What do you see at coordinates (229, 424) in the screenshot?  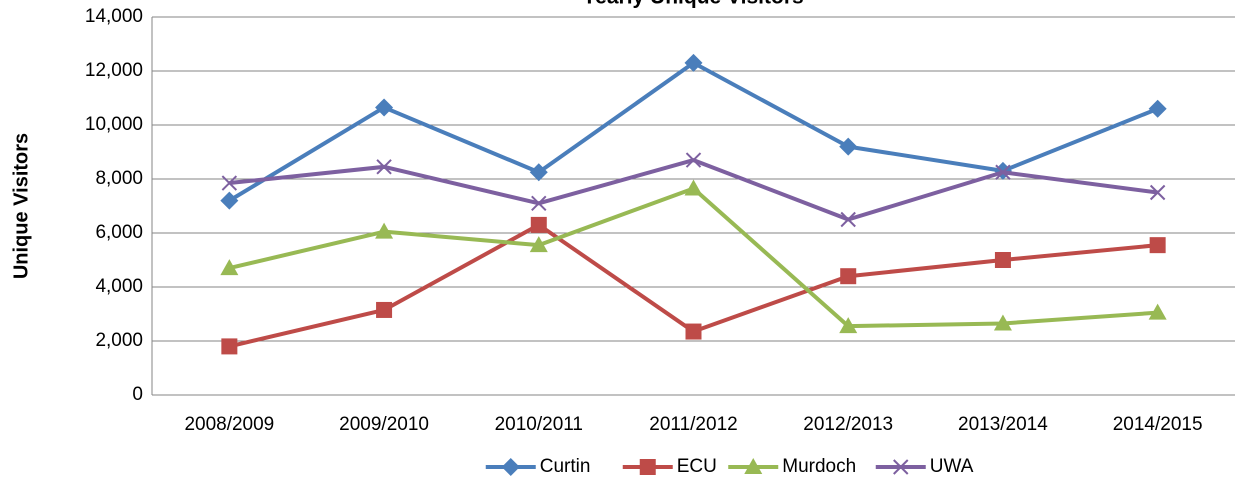 I see `x-tick-label: 2008/2009` at bounding box center [229, 424].